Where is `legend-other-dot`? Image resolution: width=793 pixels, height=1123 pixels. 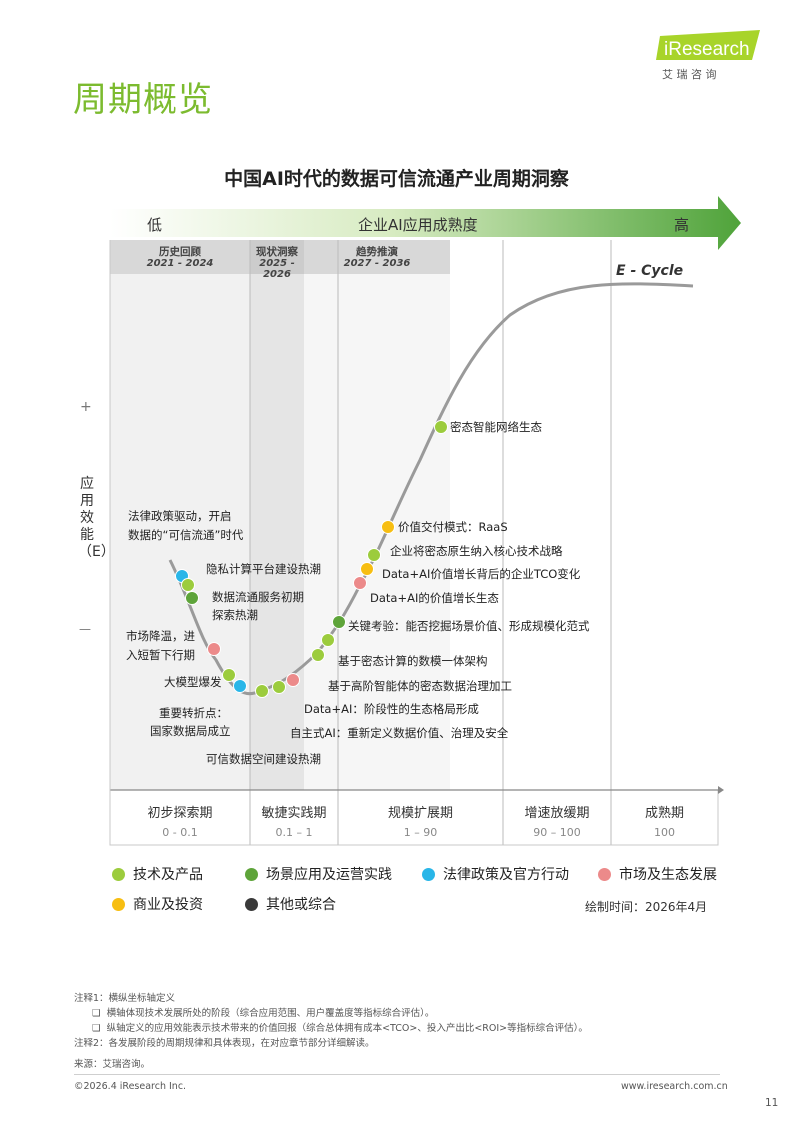 legend-other-dot is located at coordinates (251, 904).